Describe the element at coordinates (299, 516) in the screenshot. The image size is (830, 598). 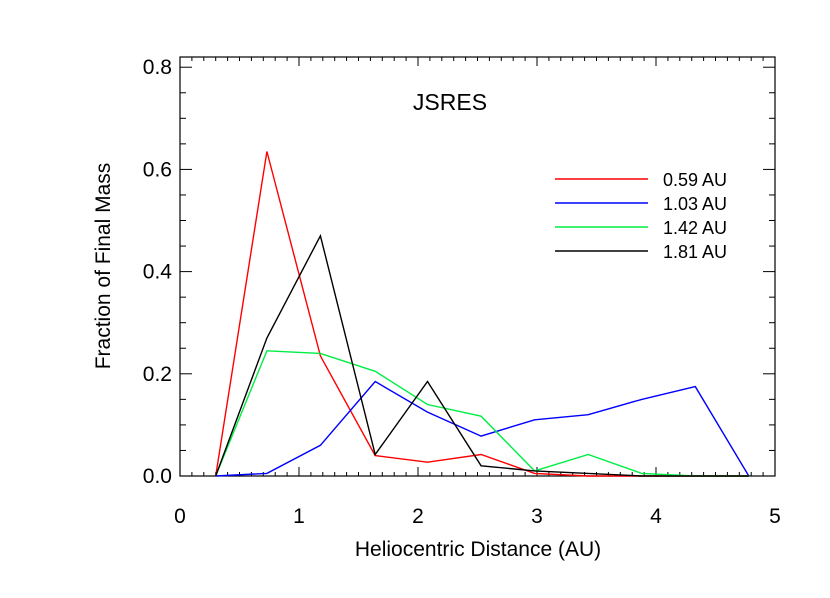
I see `x-tick-label: 1` at that location.